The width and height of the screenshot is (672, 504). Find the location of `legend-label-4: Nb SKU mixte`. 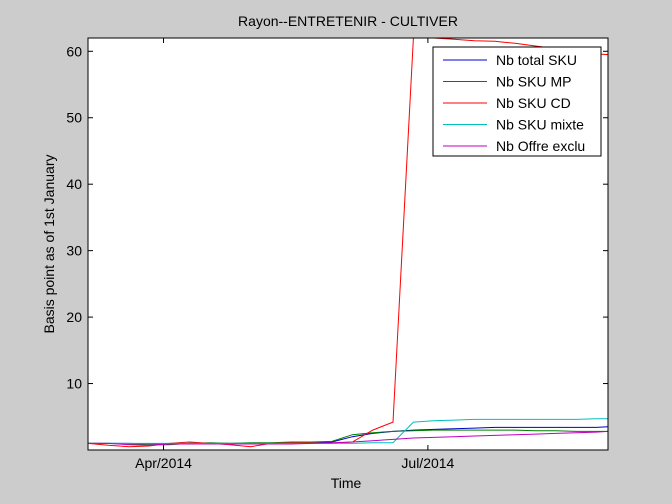

legend-label-4: Nb SKU mixte is located at coordinates (540, 125).